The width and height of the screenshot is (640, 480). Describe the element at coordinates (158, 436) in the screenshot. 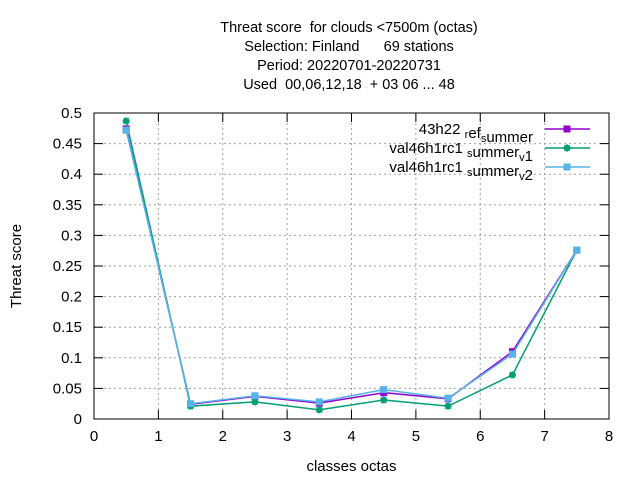

I see `x-tick-label: 1` at that location.